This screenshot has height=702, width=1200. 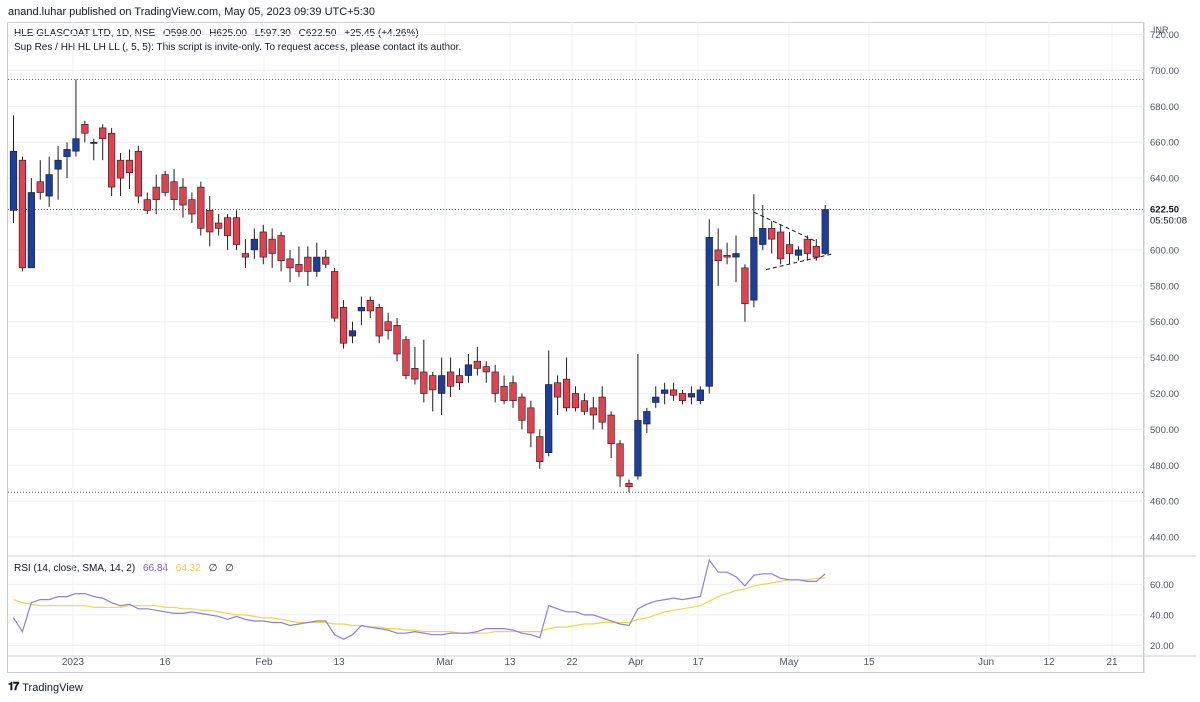 I want to click on time-tick-label: 22, so click(x=572, y=662).